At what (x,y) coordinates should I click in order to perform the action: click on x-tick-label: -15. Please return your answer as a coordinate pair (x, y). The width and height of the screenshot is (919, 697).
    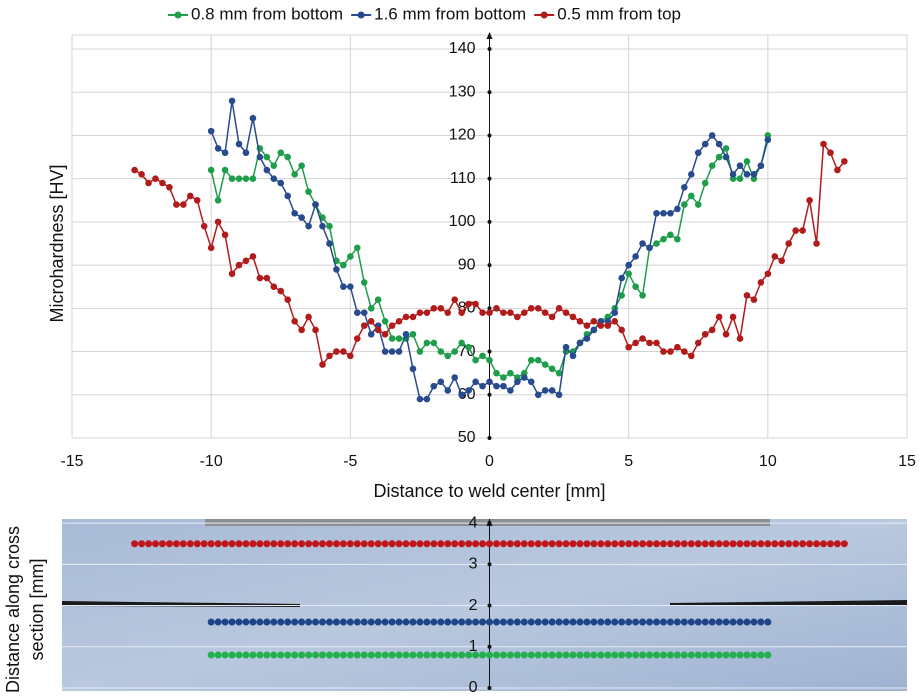
    Looking at the image, I should click on (71, 461).